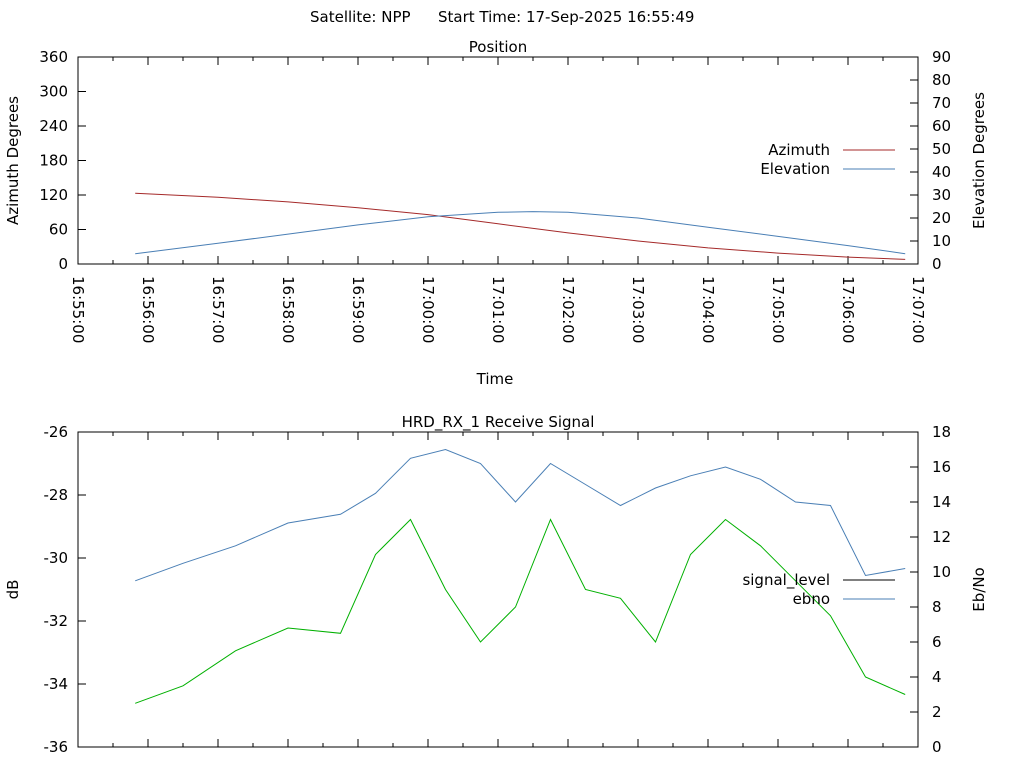  I want to click on position-y-tick-label: 120, so click(53, 195).